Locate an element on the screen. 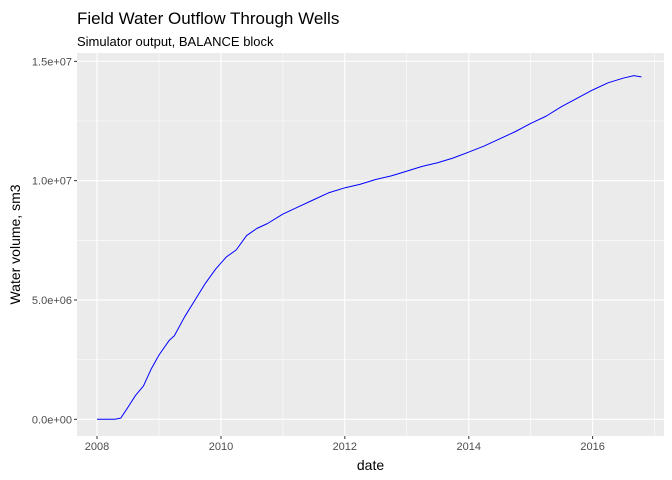 The width and height of the screenshot is (672, 480). x-tick-label: 2010 is located at coordinates (221, 447).